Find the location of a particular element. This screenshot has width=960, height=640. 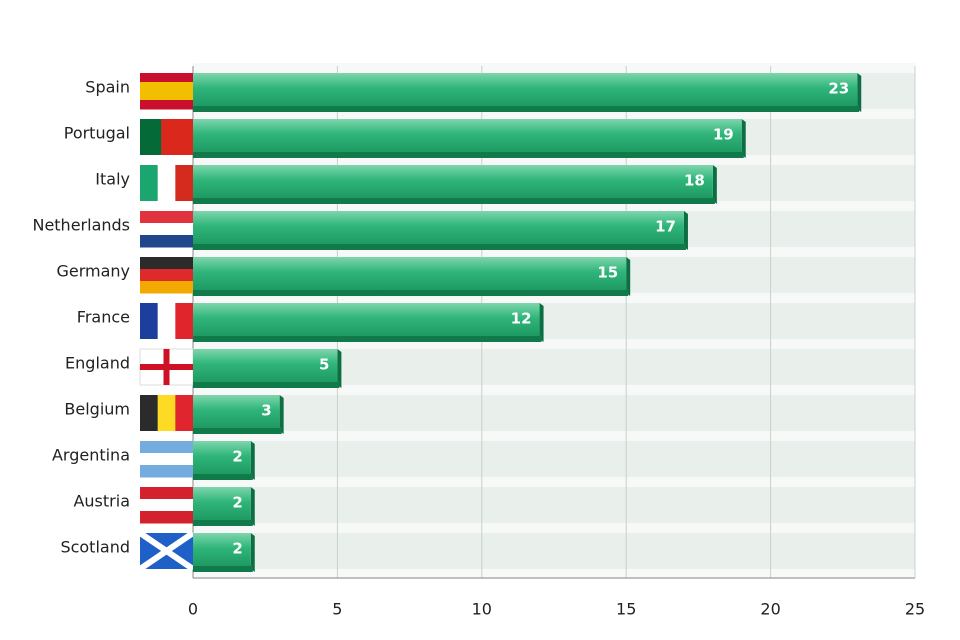

y-tick-label: Germany is located at coordinates (93, 271).